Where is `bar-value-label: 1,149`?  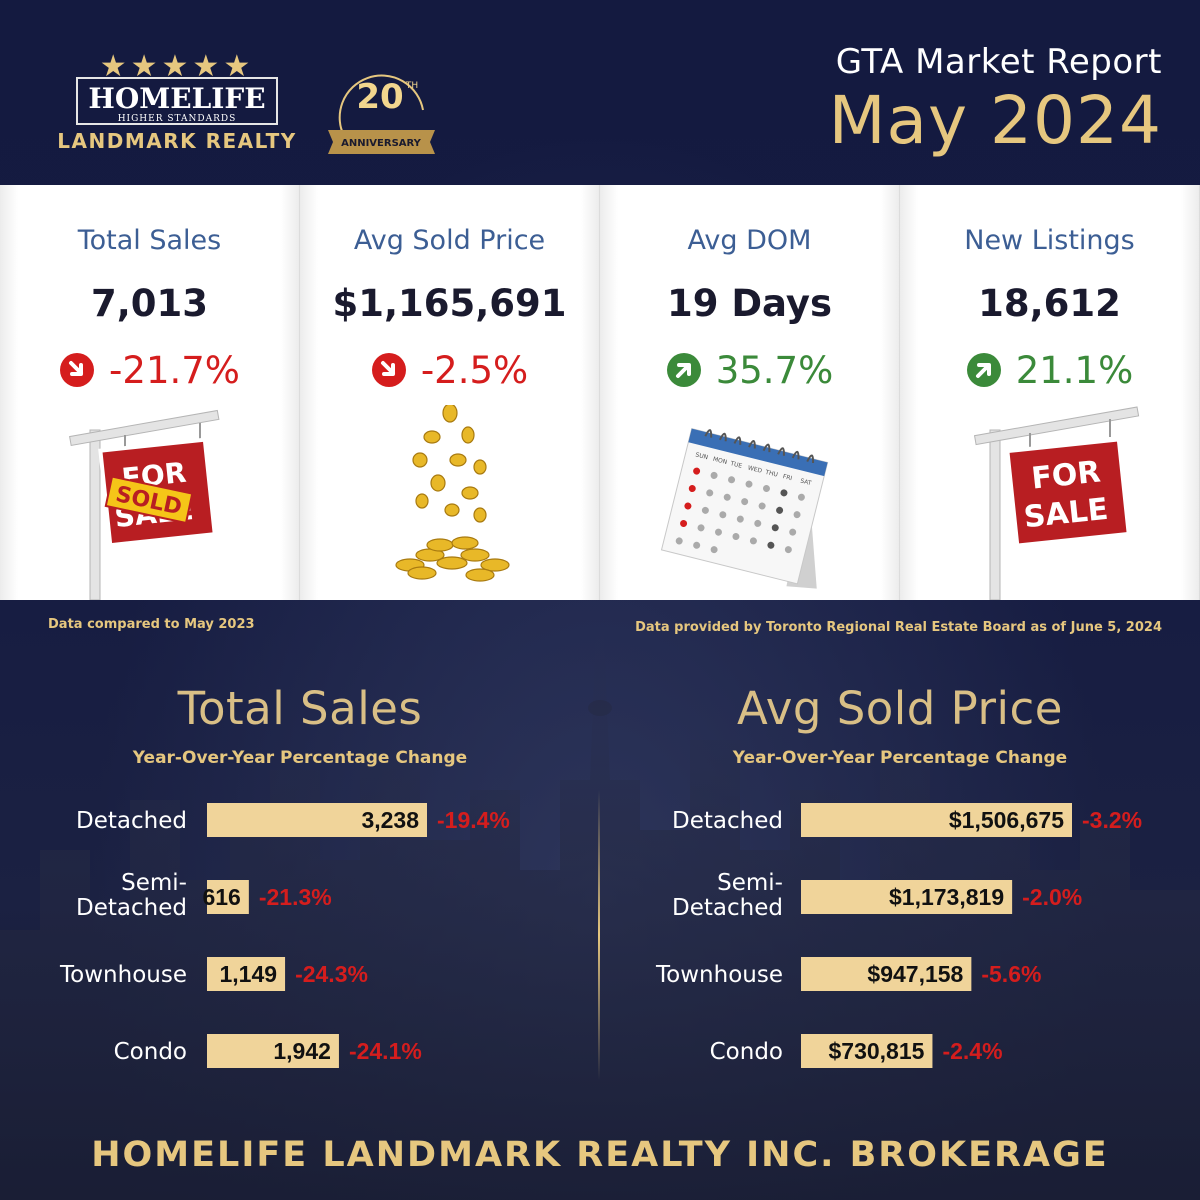
bar-value-label: 1,149 is located at coordinates (249, 974).